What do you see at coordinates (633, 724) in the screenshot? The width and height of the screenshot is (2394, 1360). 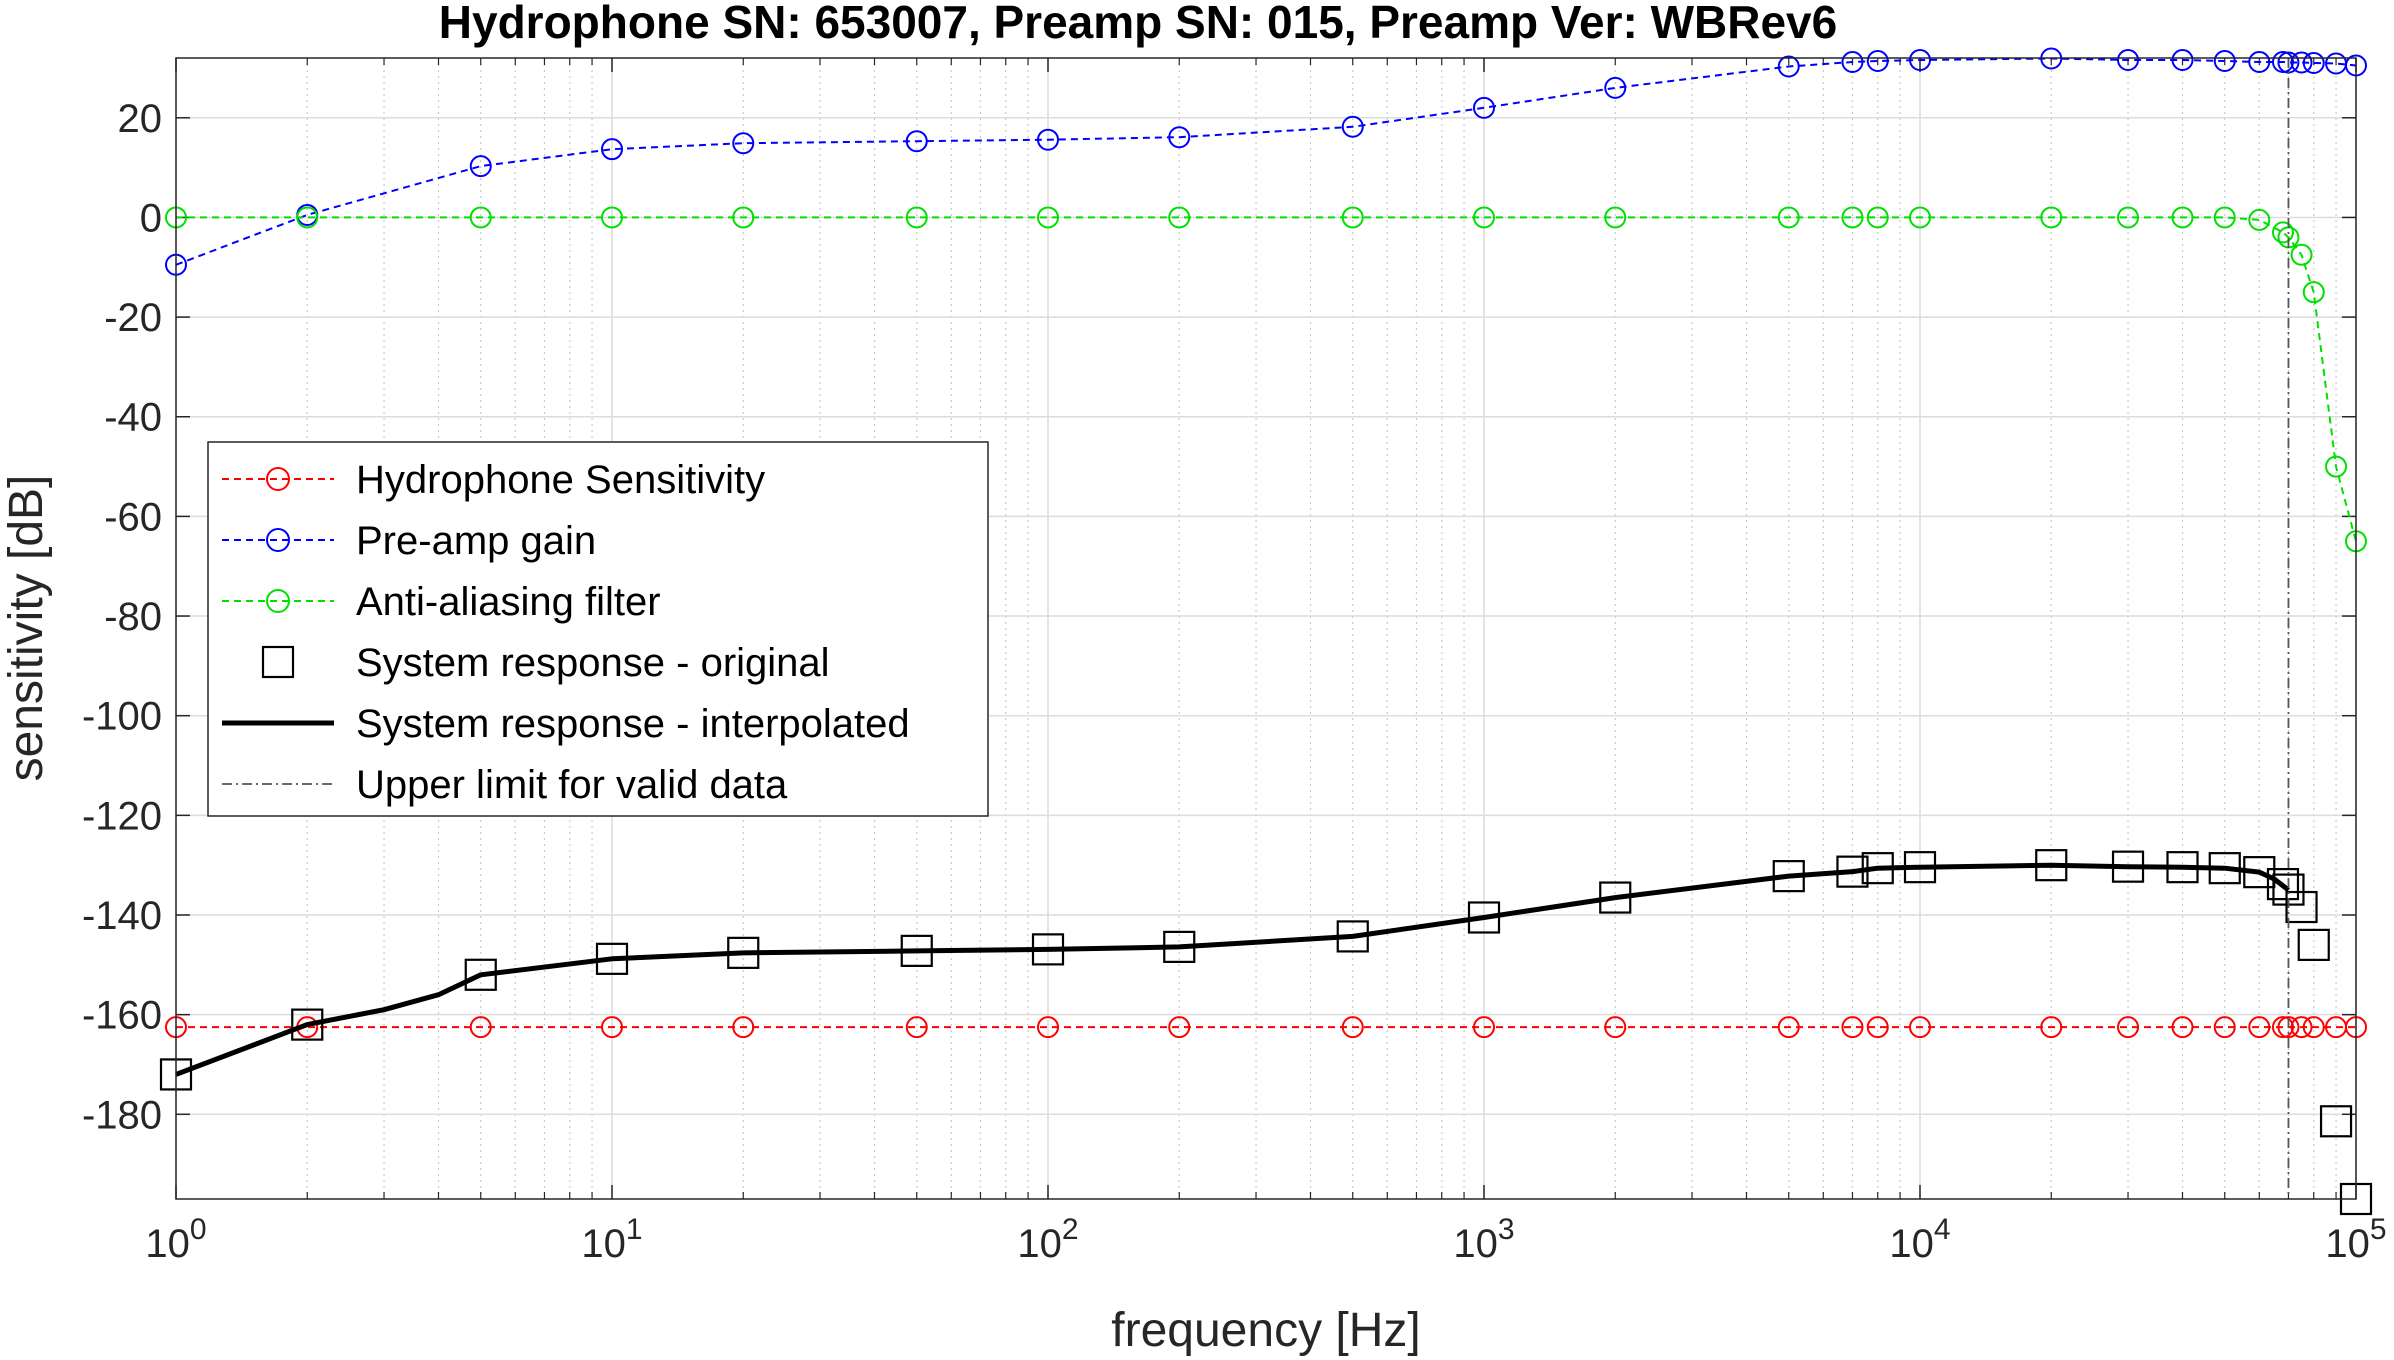 I see `legend-label: System response - interpolated` at bounding box center [633, 724].